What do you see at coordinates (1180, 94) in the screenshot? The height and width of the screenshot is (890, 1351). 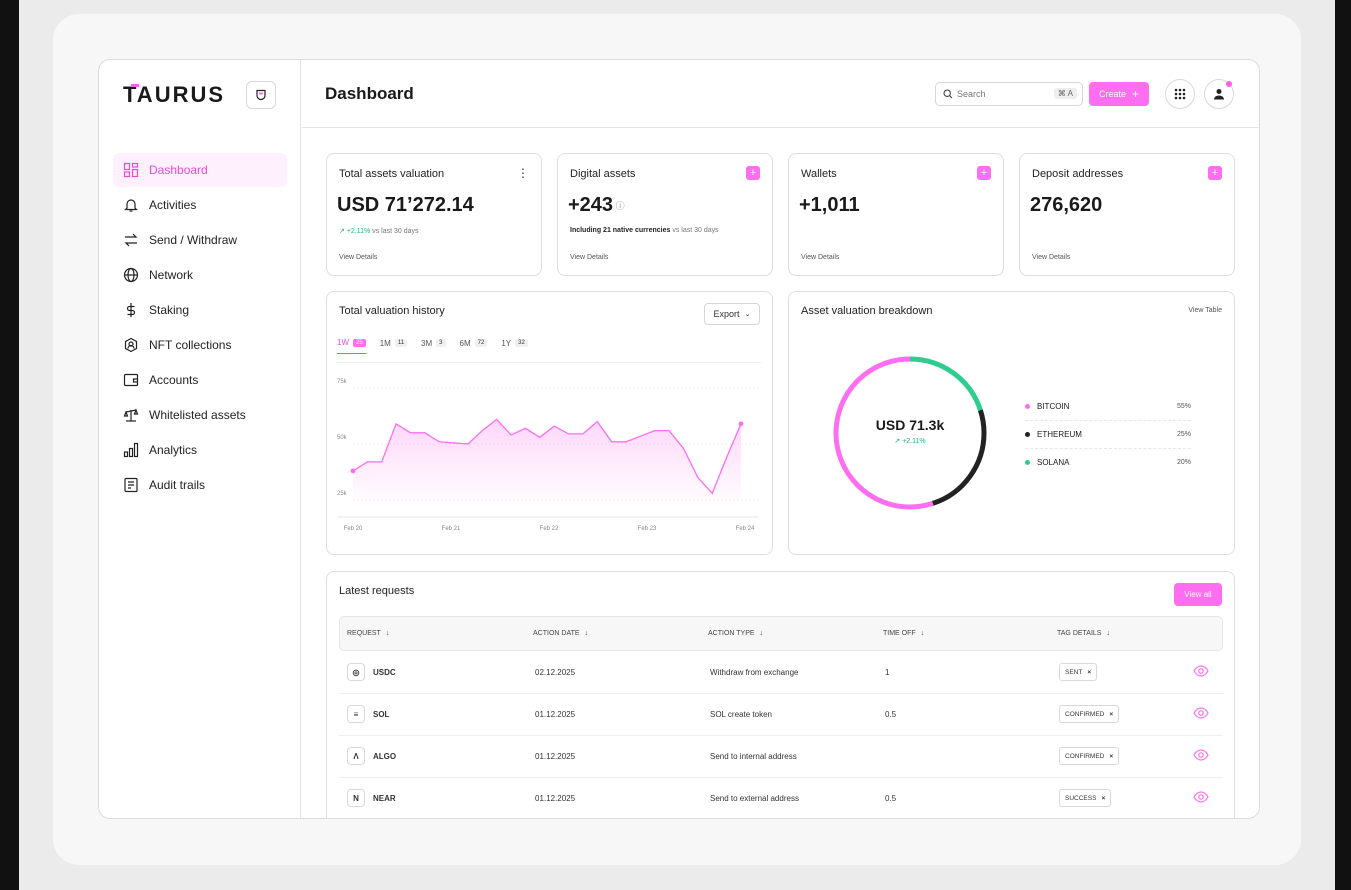 I see `apps-button` at bounding box center [1180, 94].